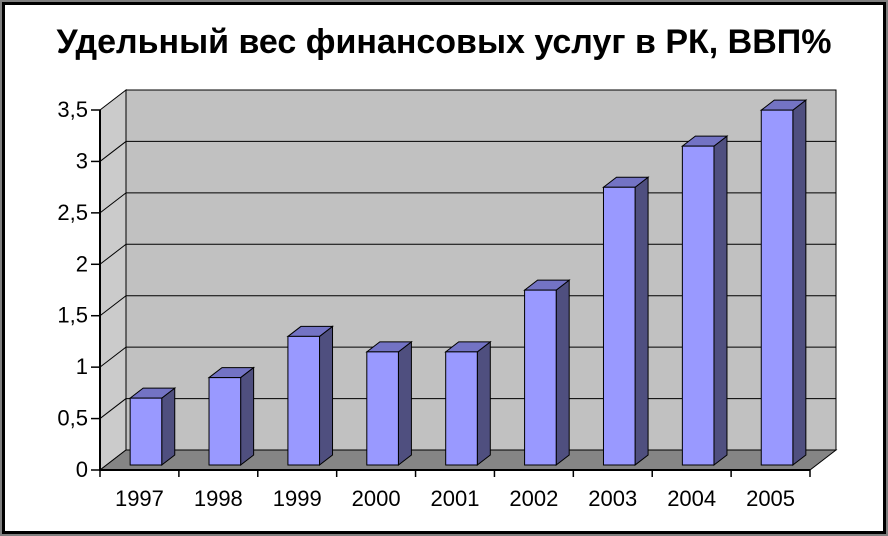 This screenshot has height=536, width=888. I want to click on x-tick-label: 1997, so click(139, 498).